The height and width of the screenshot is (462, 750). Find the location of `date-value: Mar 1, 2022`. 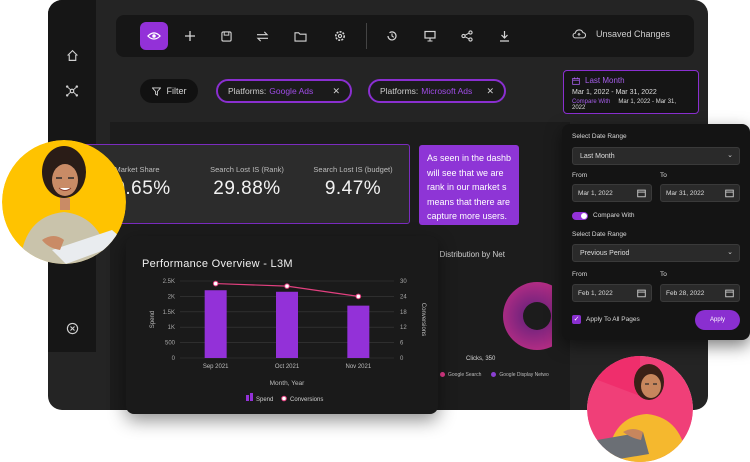

date-value: Mar 1, 2022 is located at coordinates (595, 193).